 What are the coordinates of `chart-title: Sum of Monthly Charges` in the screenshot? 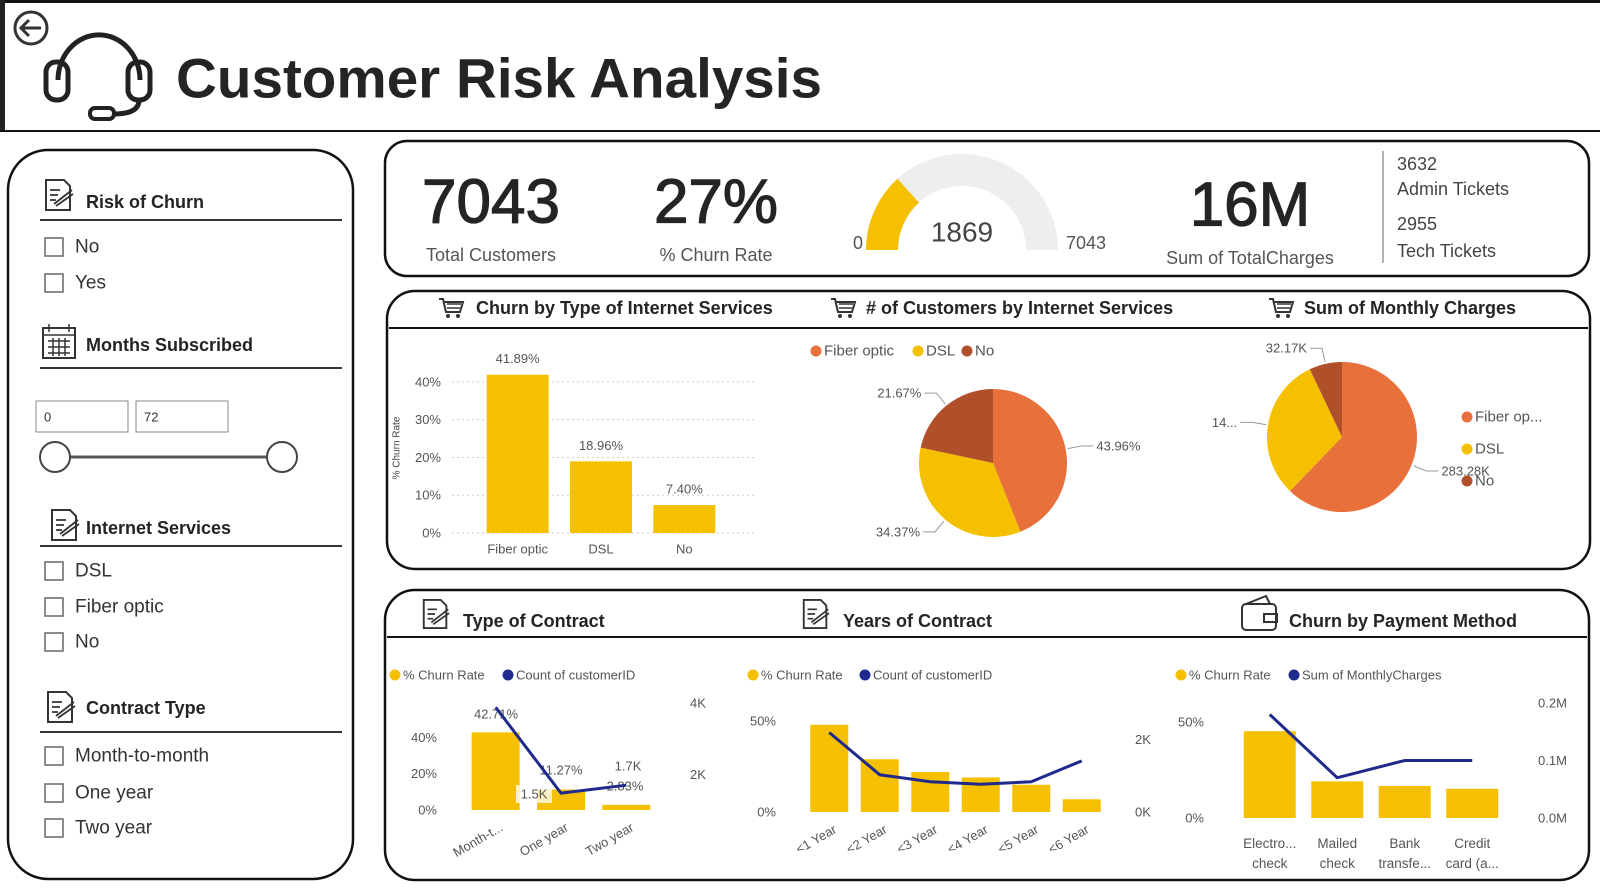 It's located at (1410, 308).